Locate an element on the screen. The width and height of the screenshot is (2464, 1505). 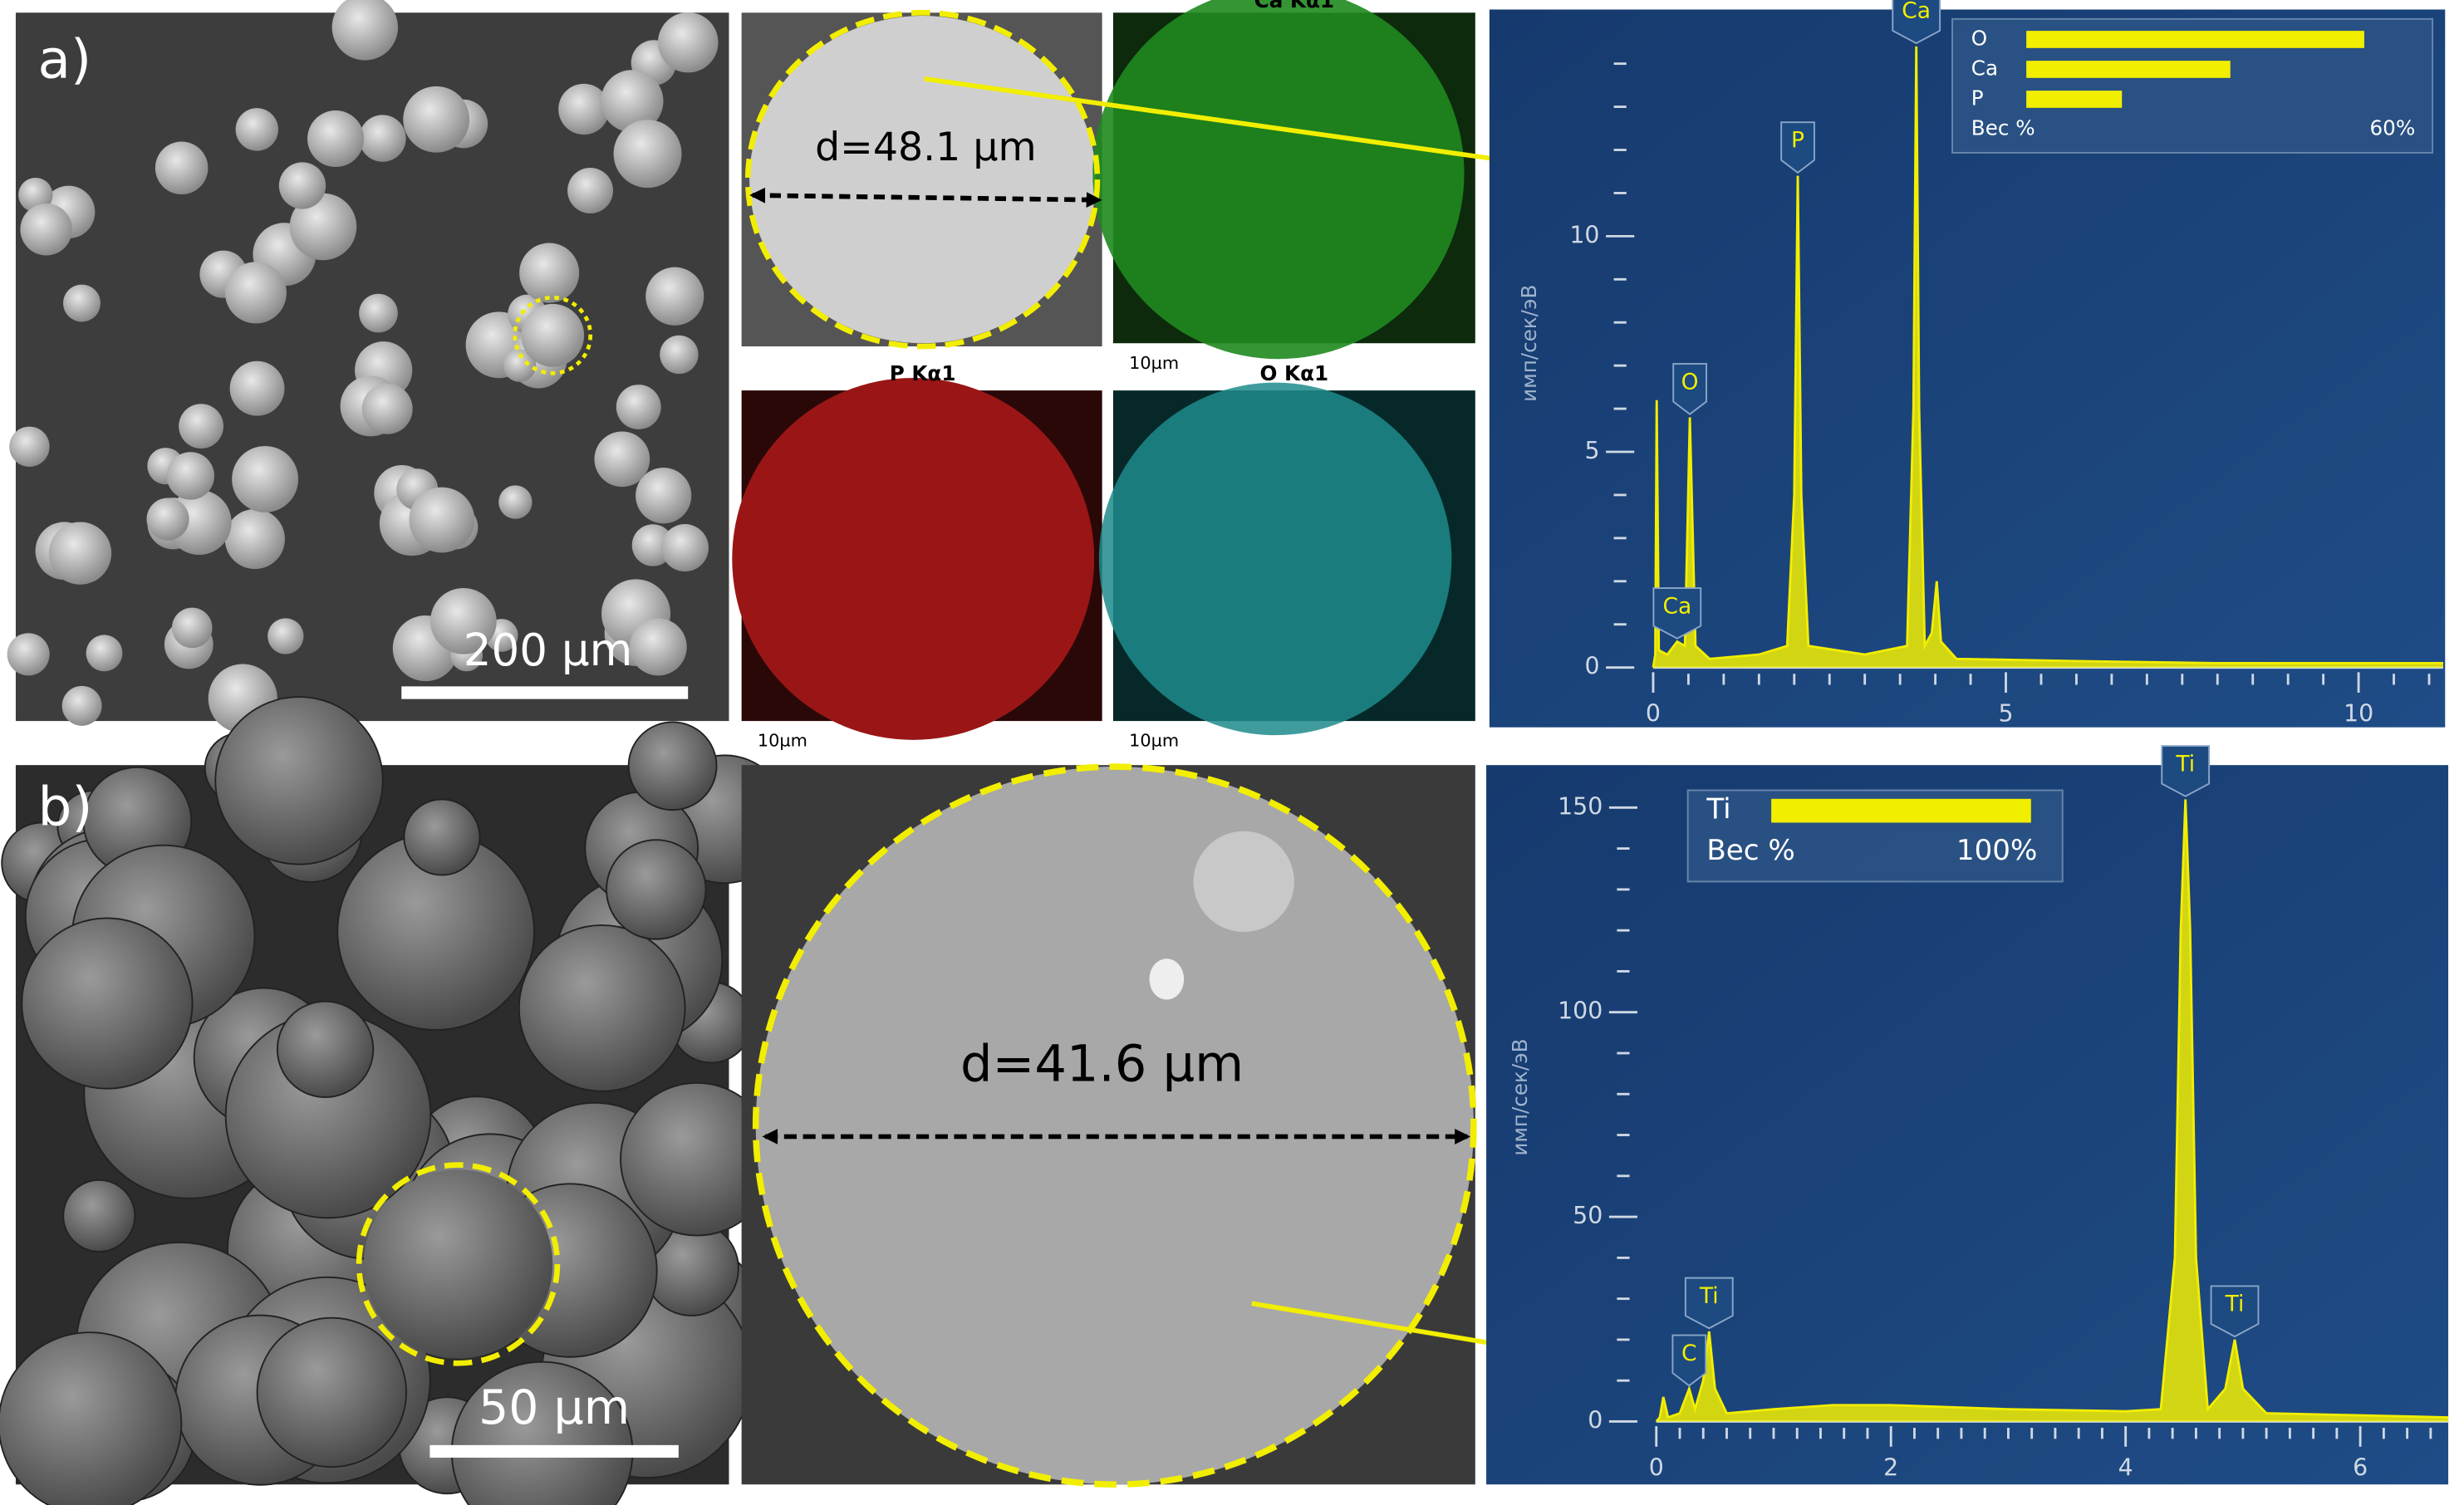
y-tick-label: 150 is located at coordinates (1580, 806).